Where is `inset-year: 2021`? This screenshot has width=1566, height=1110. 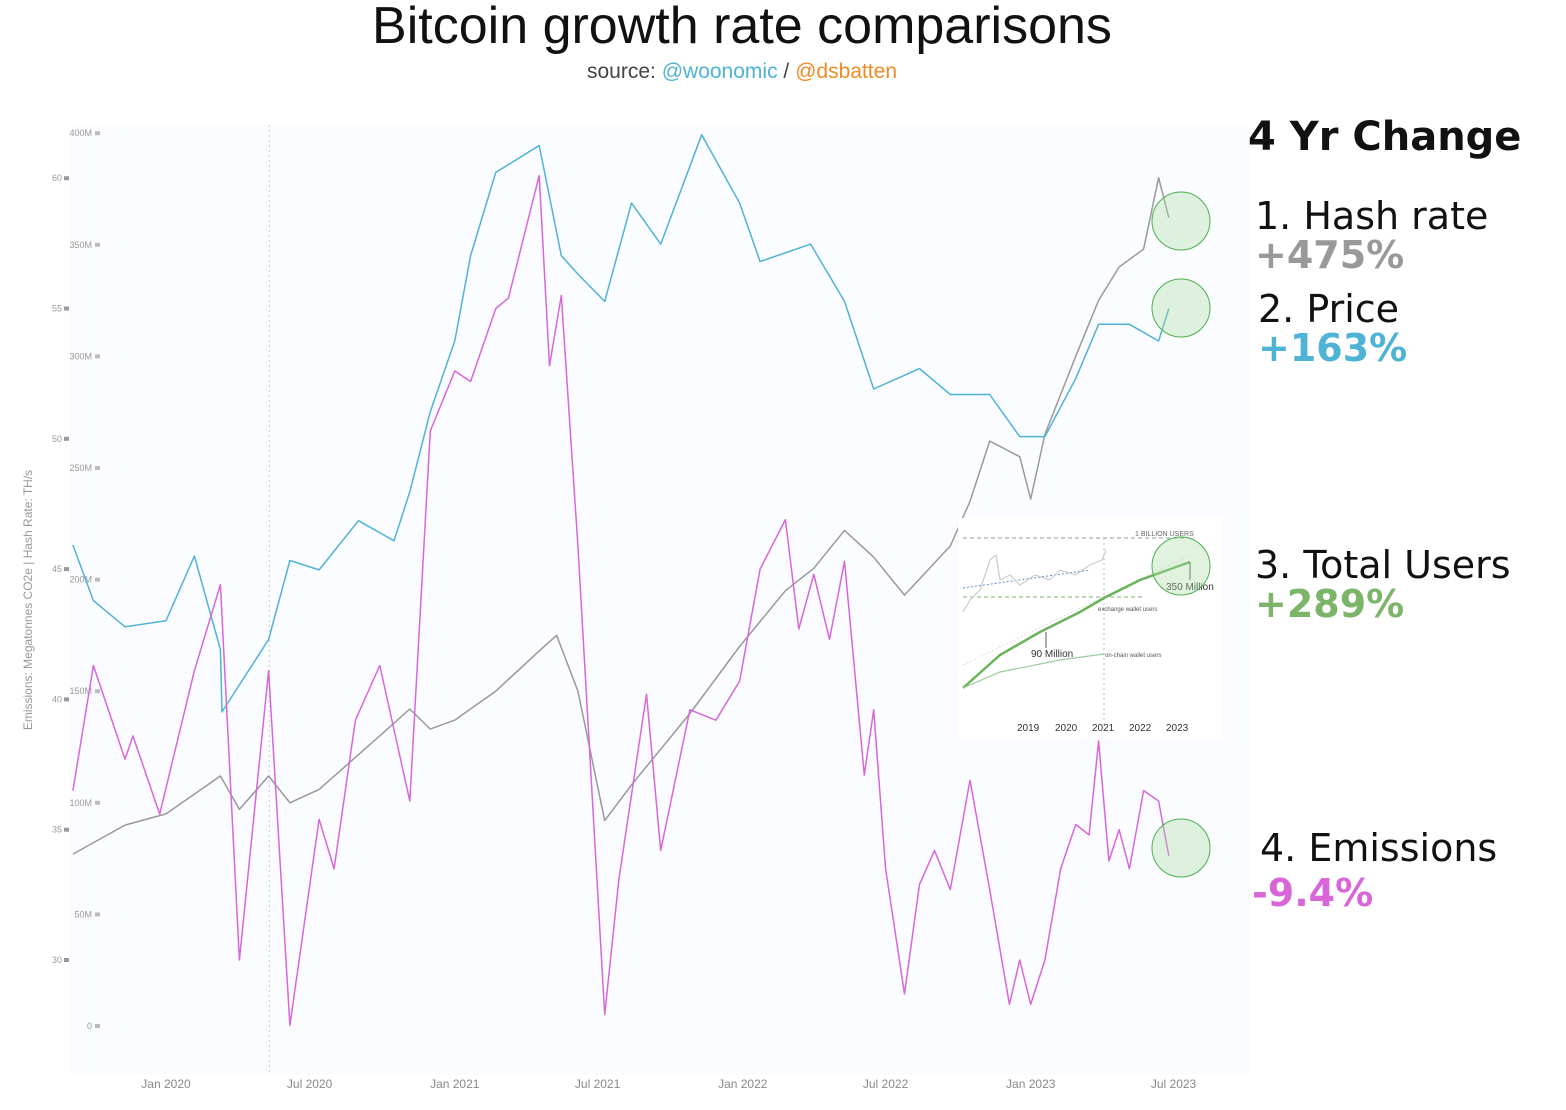
inset-year: 2021 is located at coordinates (1103, 728).